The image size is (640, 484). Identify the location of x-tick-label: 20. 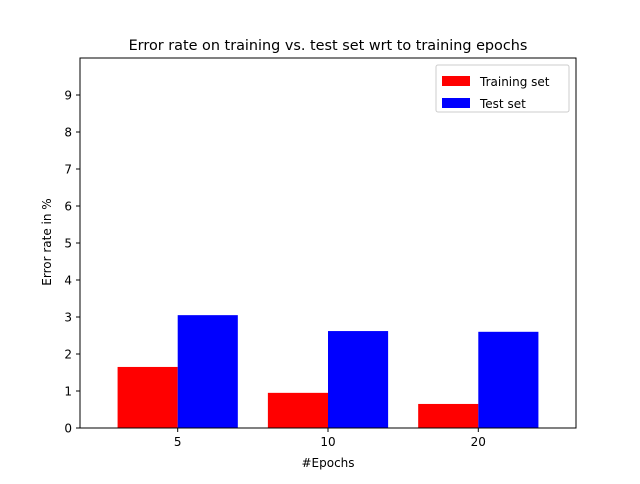
(478, 442).